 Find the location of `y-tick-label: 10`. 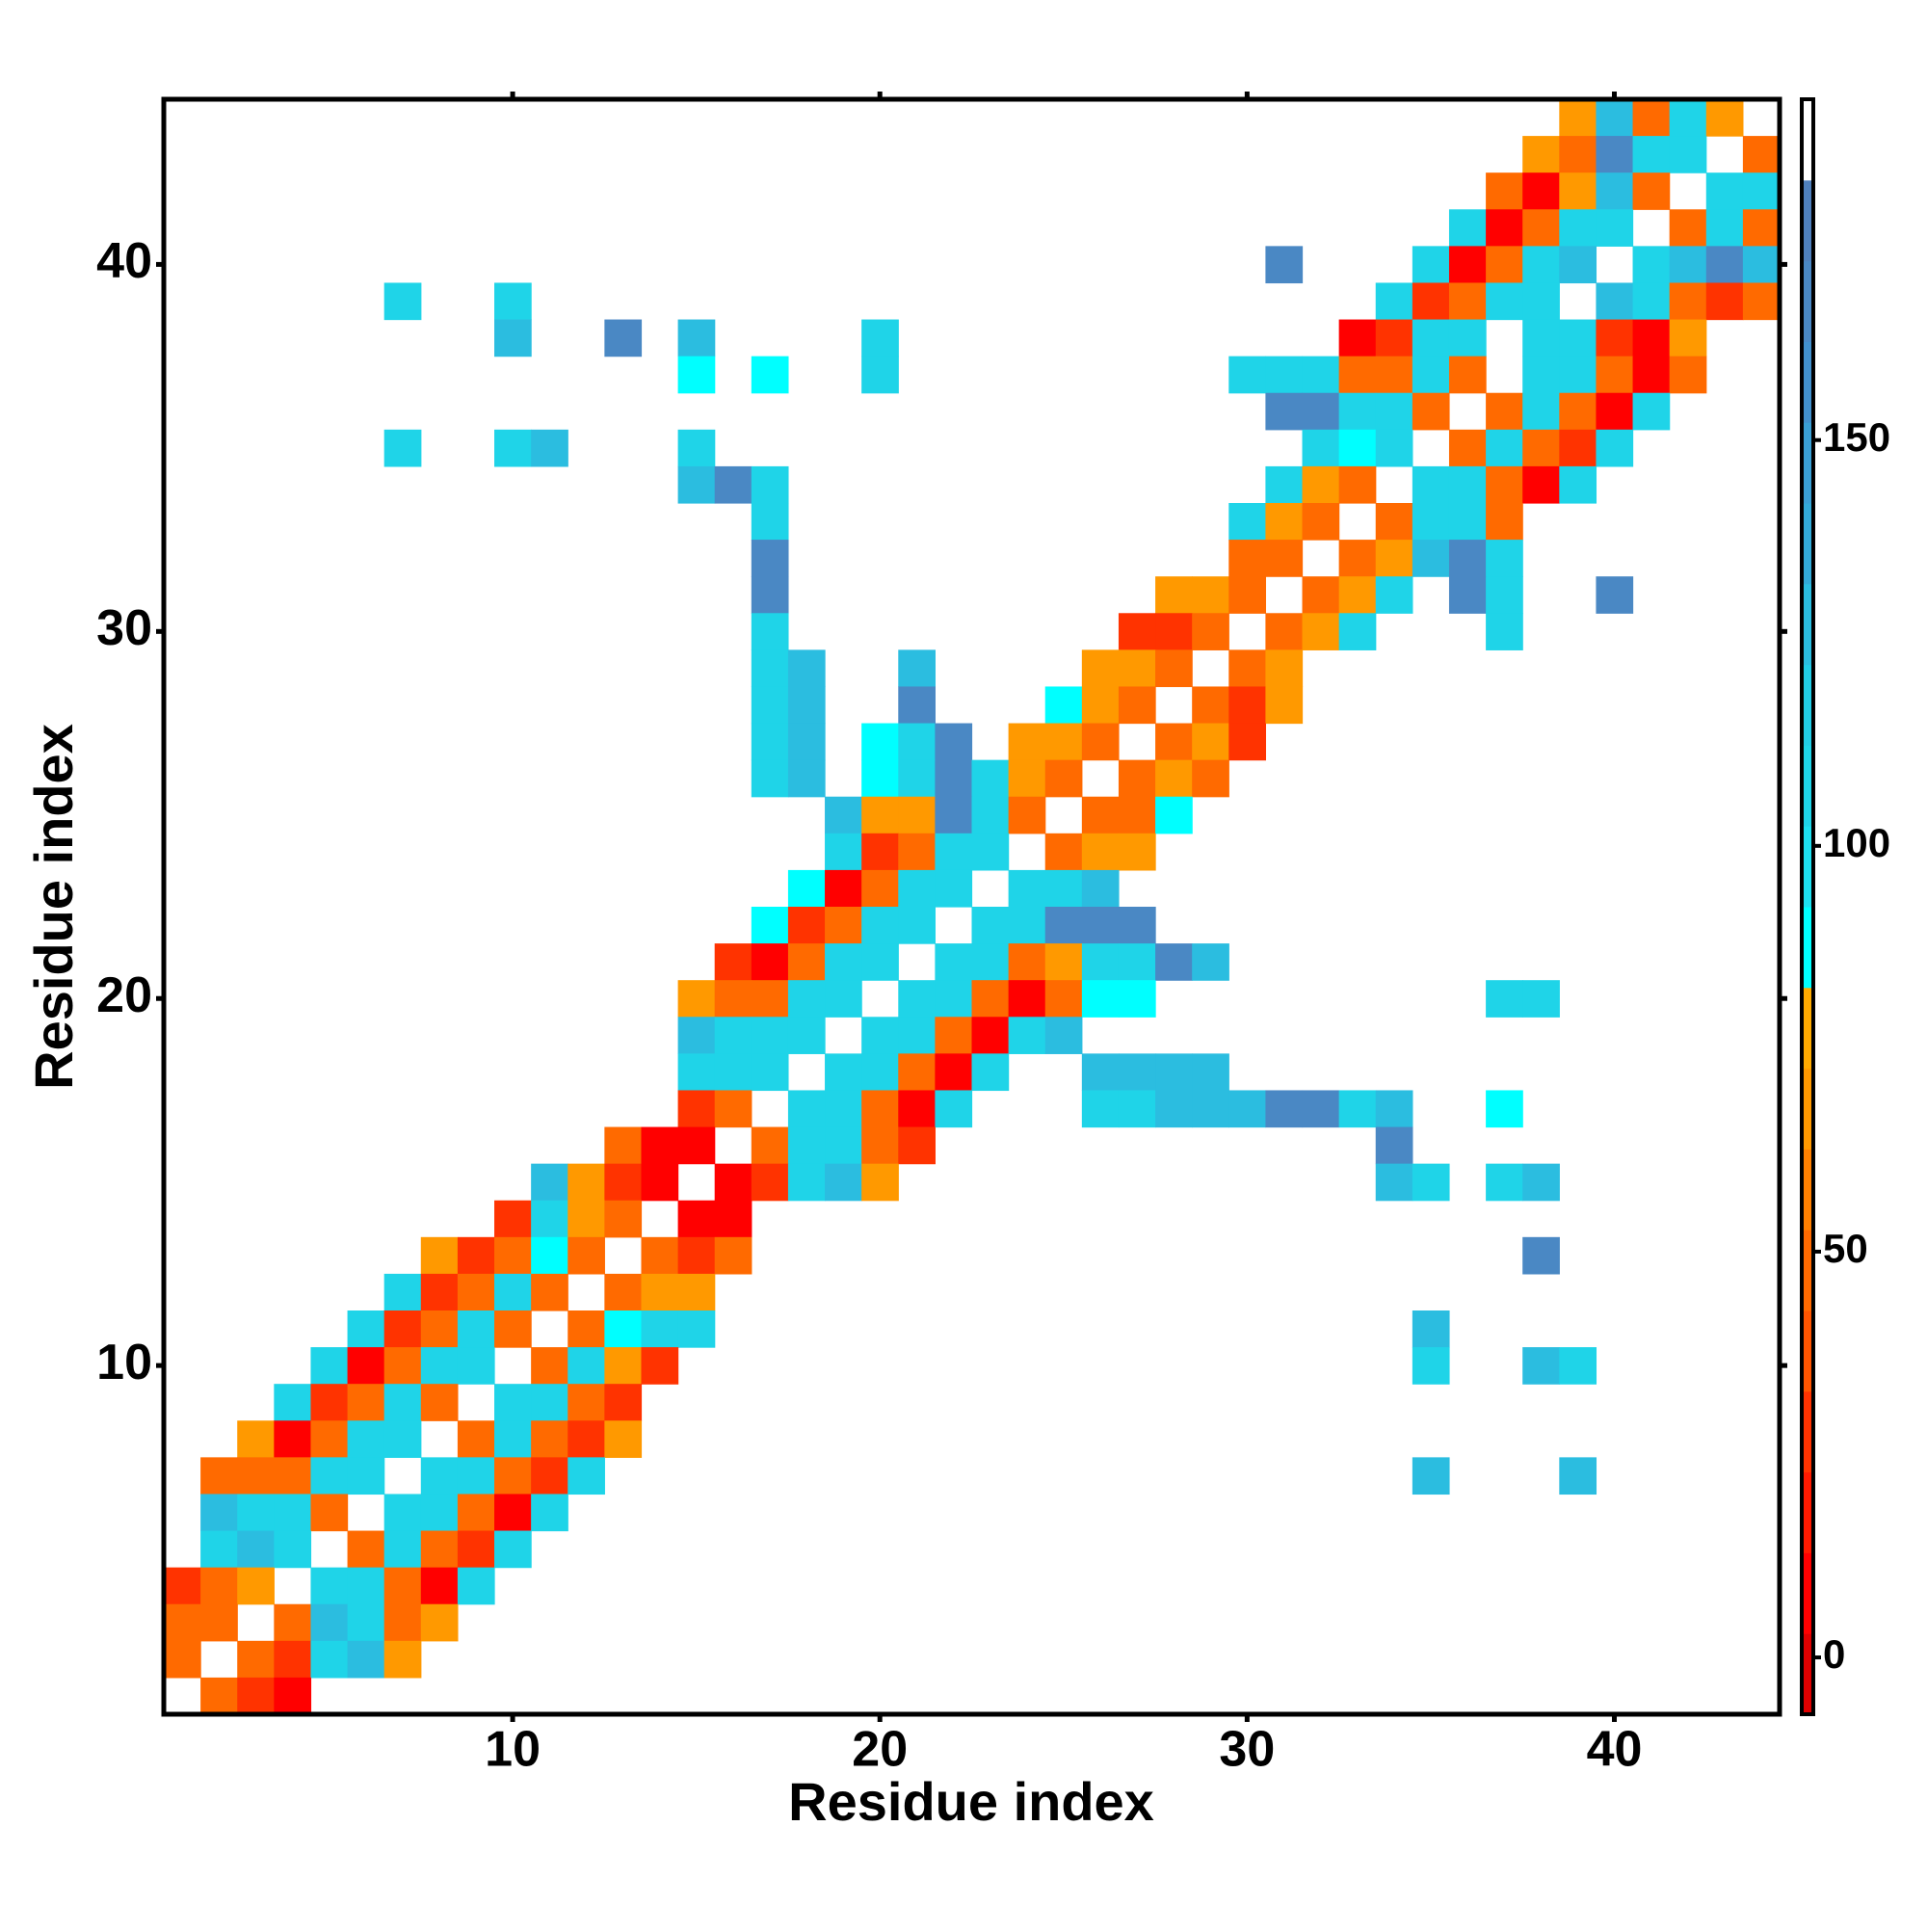

y-tick-label: 10 is located at coordinates (124, 1362).